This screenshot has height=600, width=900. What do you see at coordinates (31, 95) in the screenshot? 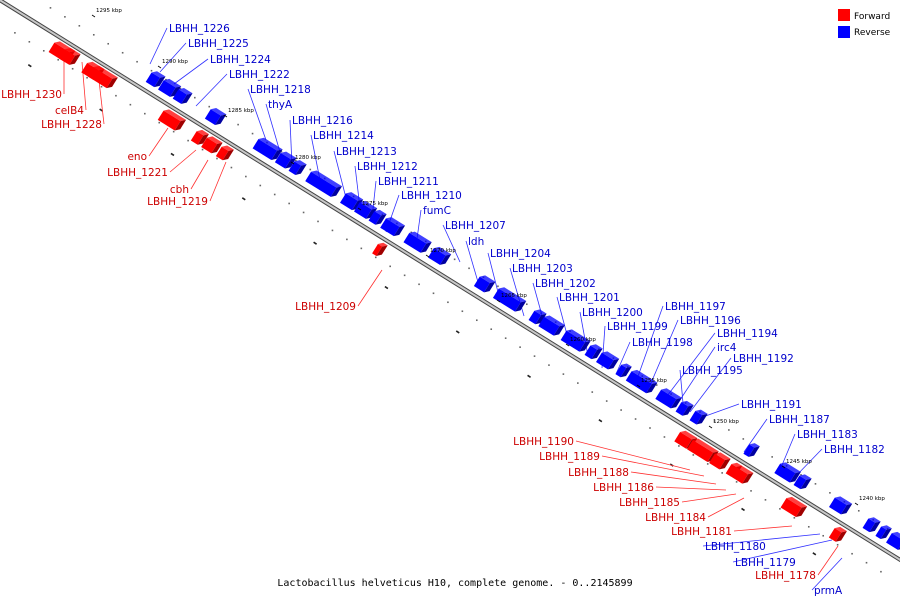
I see `gene-label: LBHH_1230` at bounding box center [31, 95].